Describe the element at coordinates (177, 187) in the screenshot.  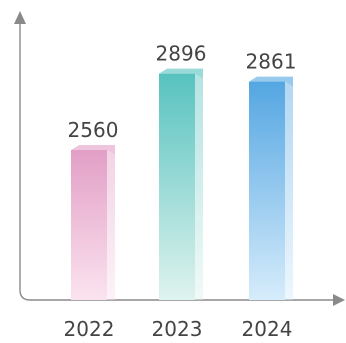
I see `bar-front-2023` at that location.